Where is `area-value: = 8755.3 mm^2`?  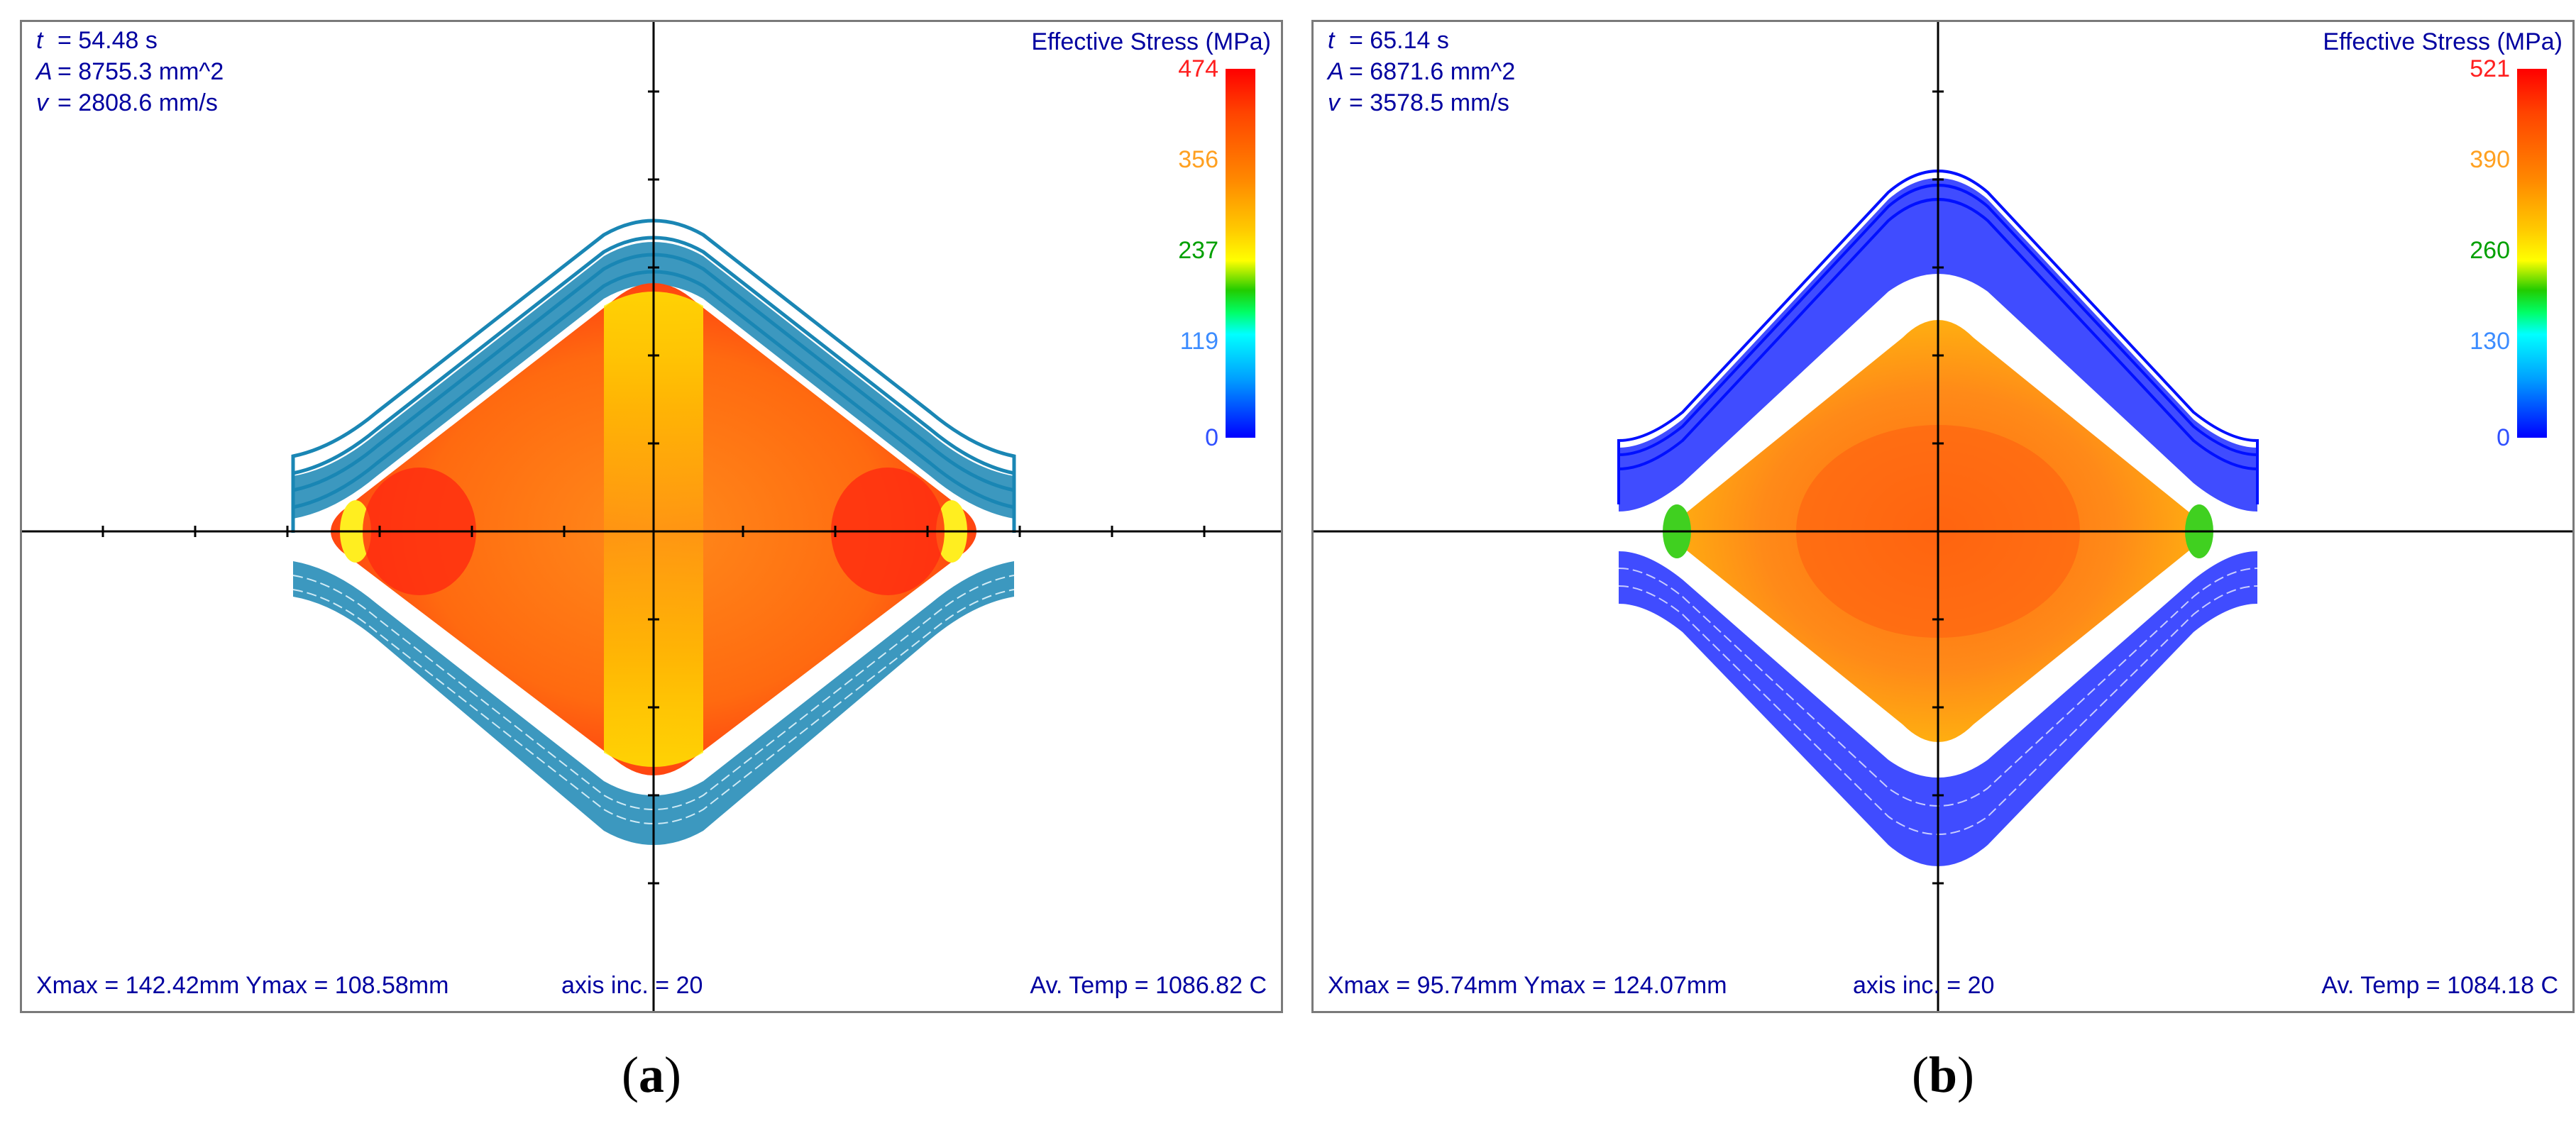
area-value: = 8755.3 mm^2 is located at coordinates (140, 71).